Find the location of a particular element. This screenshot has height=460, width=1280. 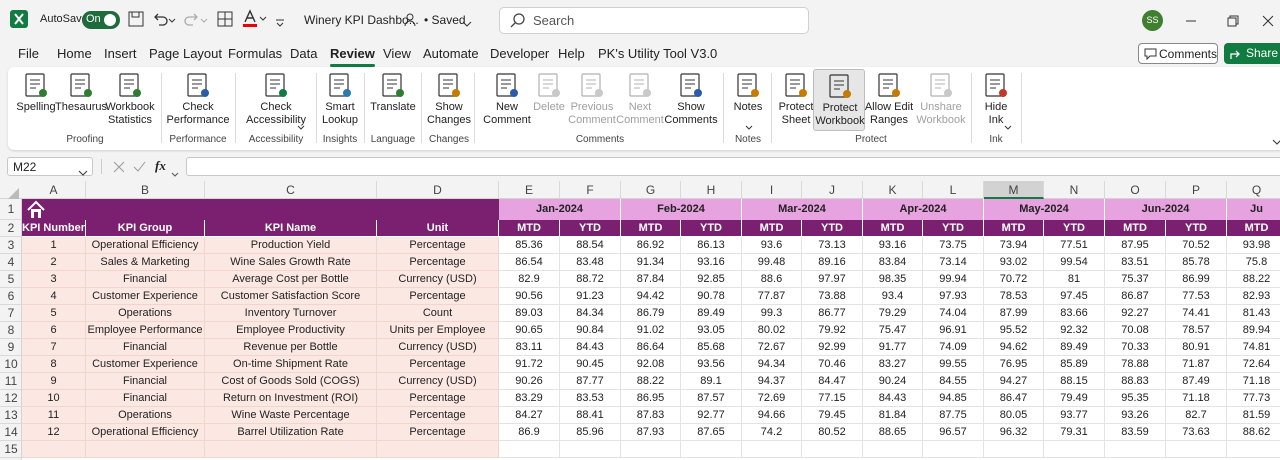

cell: 73.13 is located at coordinates (832, 245).